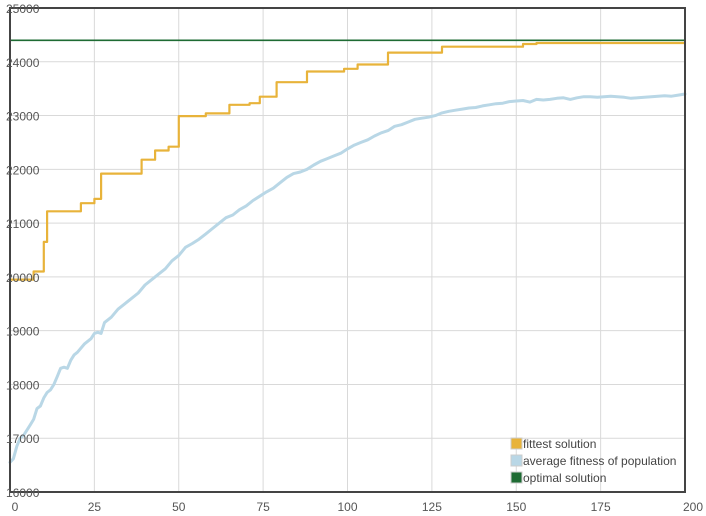 Image resolution: width=706 pixels, height=516 pixels. I want to click on y-tick-label: 24000, so click(23, 63).